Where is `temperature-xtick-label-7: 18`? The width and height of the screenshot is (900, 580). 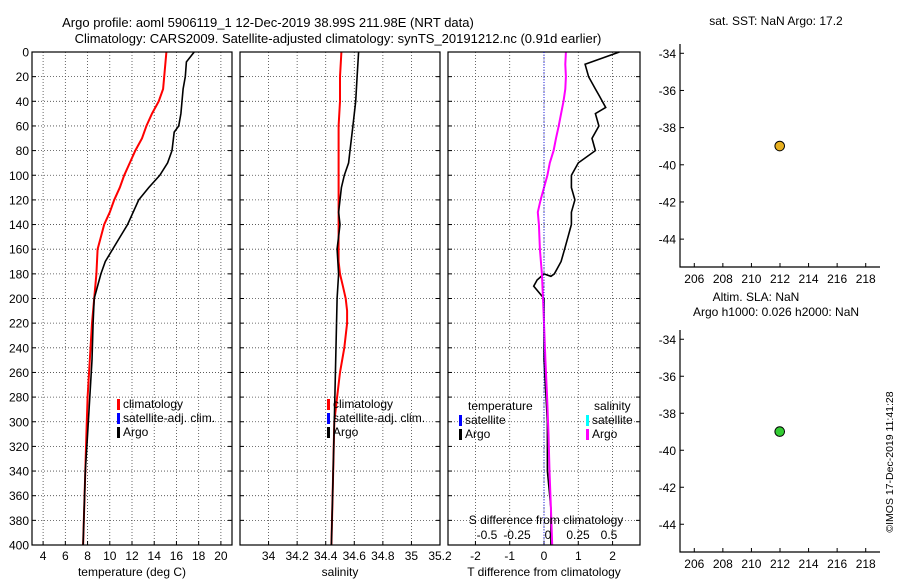 temperature-xtick-label-7: 18 is located at coordinates (199, 556).